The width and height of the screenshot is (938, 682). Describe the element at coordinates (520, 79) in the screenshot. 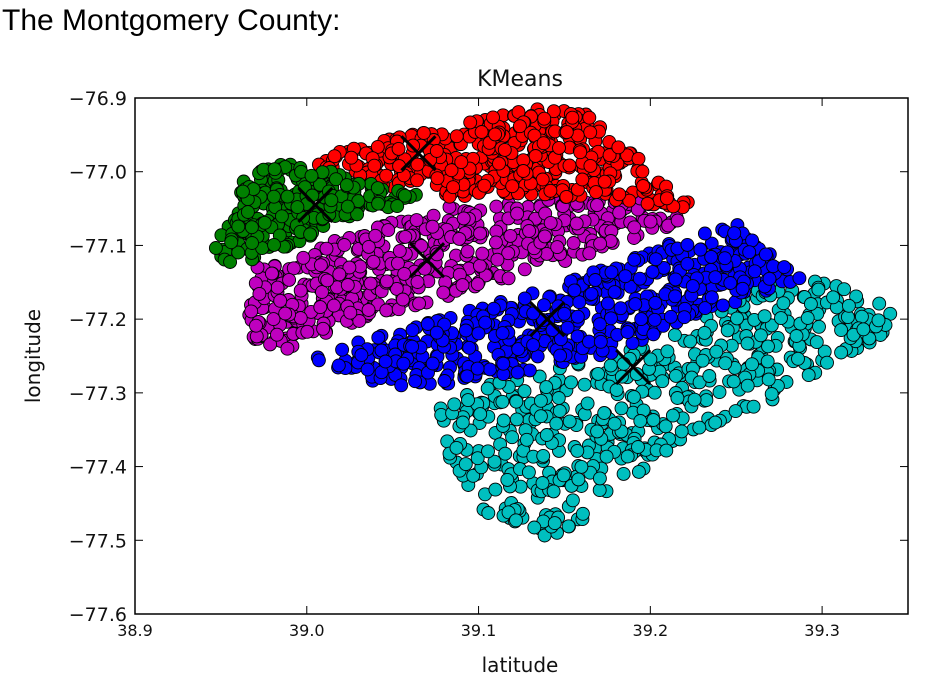

I see `chart-title: KMeans` at that location.